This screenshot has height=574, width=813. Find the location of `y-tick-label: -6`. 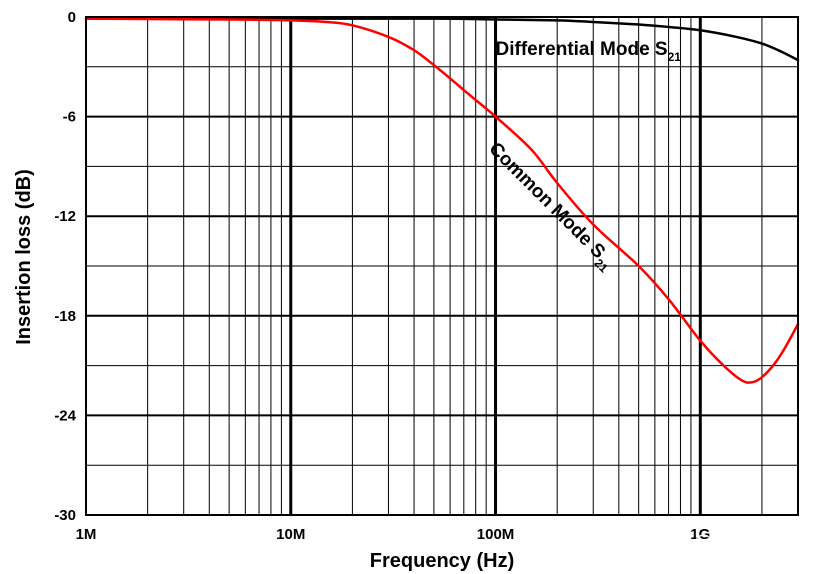

y-tick-label: -6 is located at coordinates (69, 117).